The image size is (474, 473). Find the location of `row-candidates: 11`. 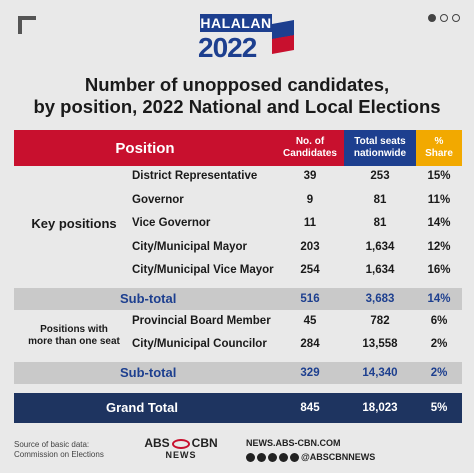

row-candidates: 11 is located at coordinates (310, 223).